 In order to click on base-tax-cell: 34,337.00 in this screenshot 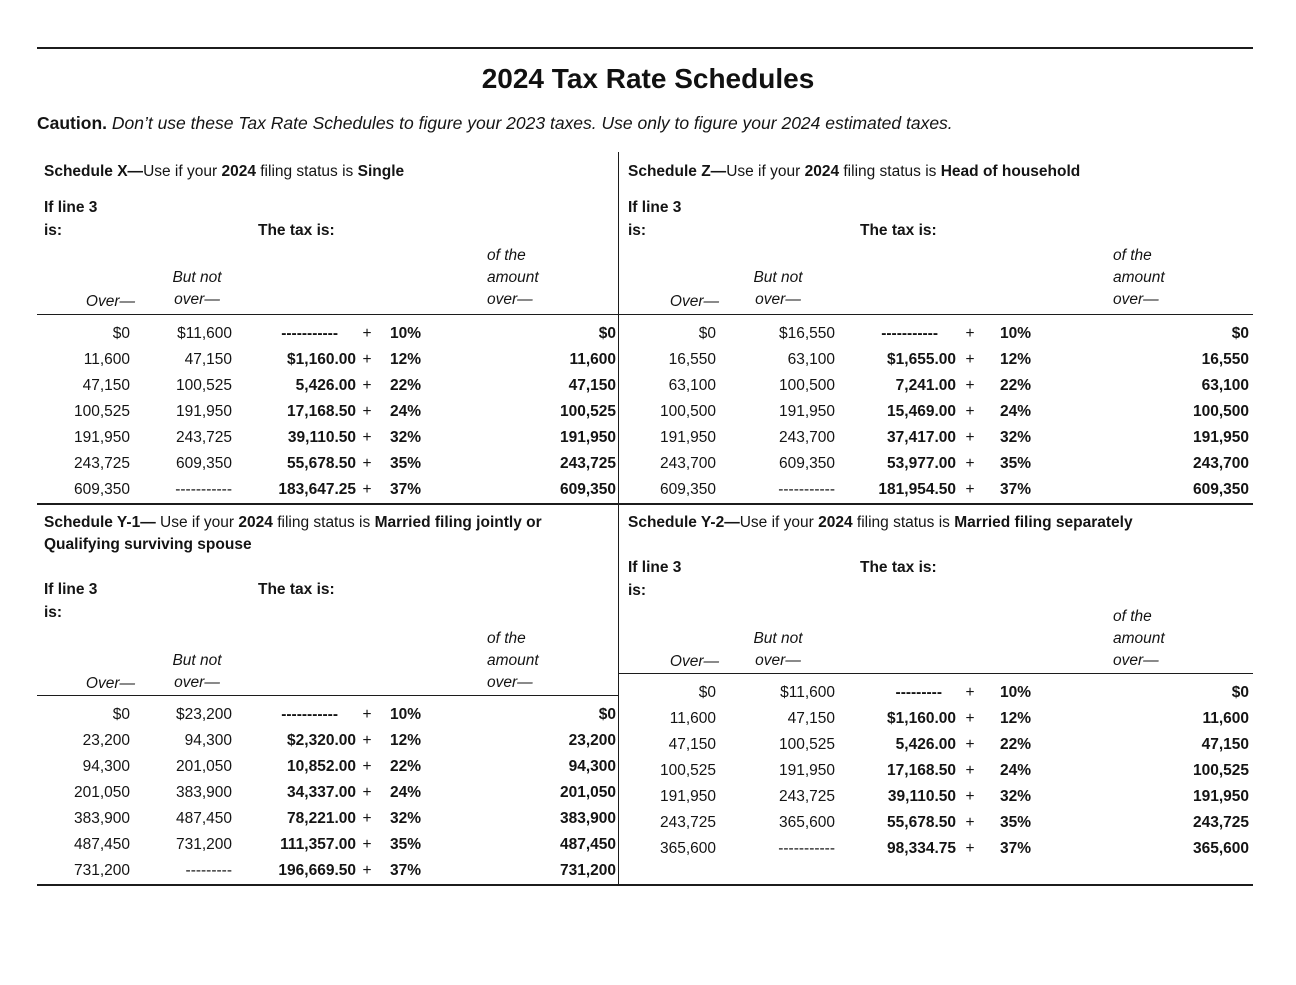, I will do `click(321, 792)`.